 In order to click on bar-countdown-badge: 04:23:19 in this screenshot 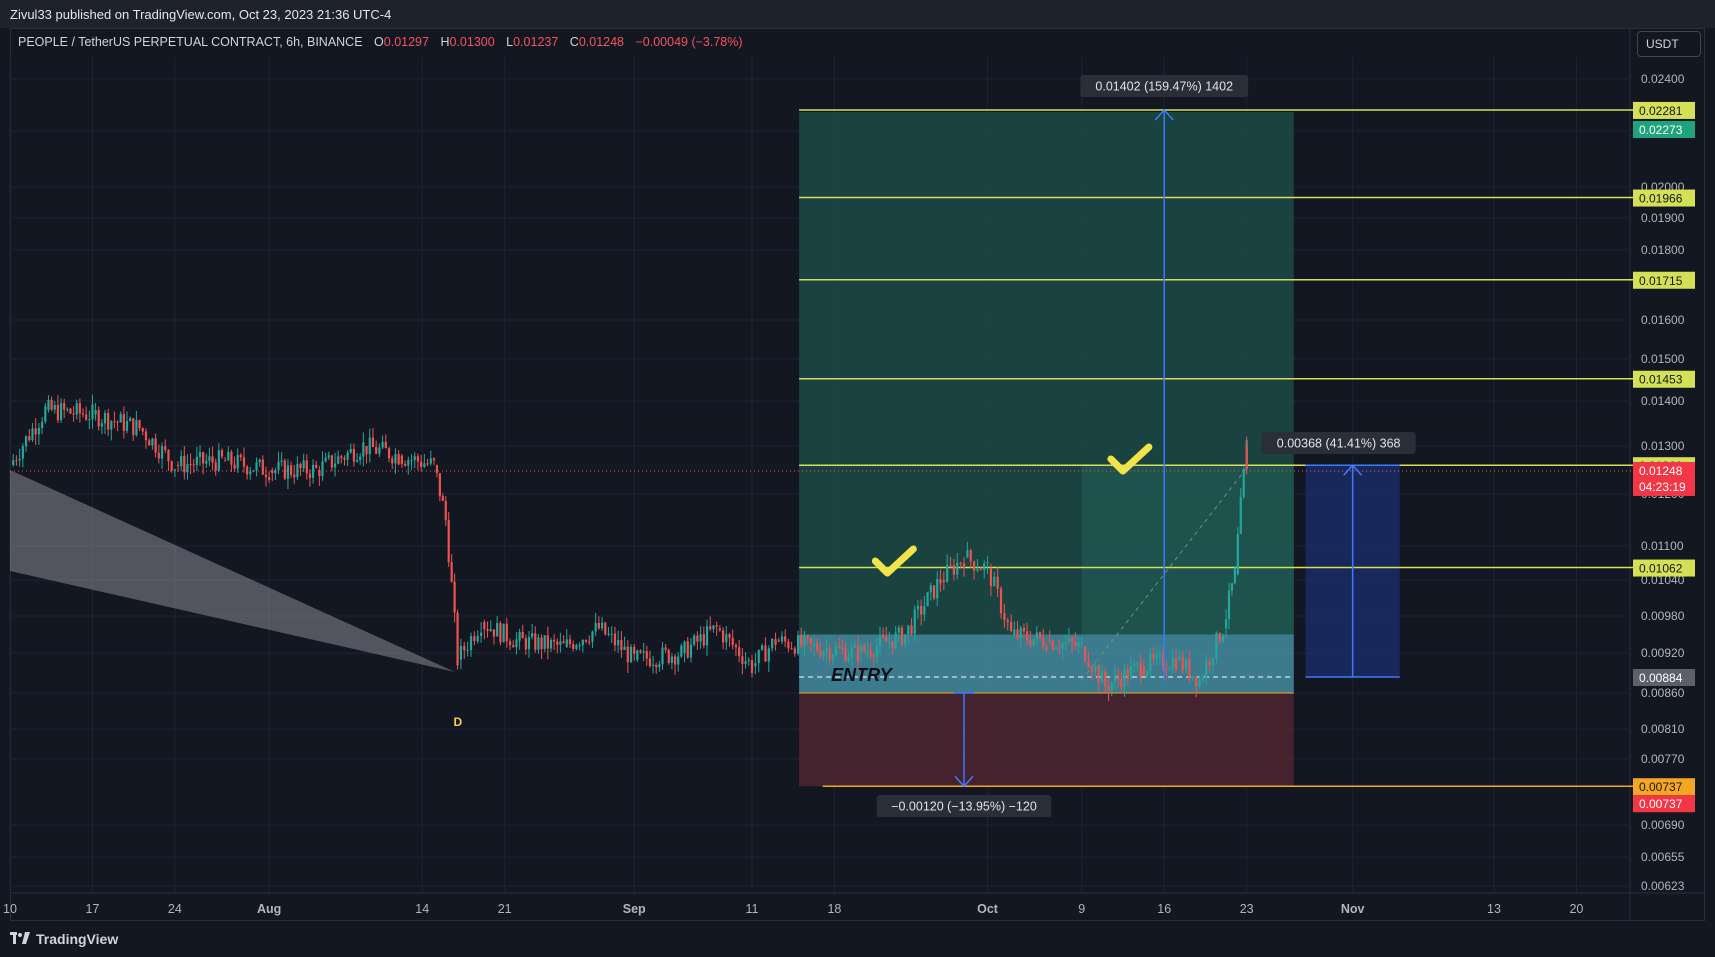, I will do `click(1662, 487)`.